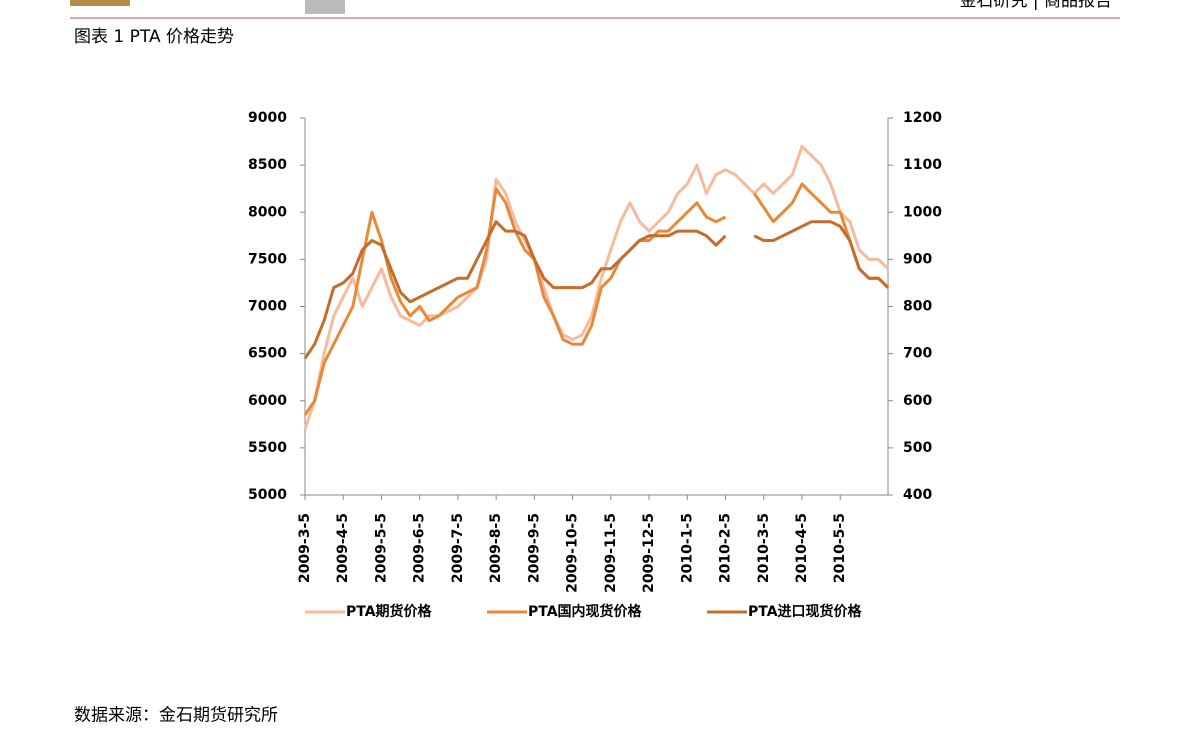 The image size is (1191, 751). Describe the element at coordinates (267, 307) in the screenshot. I see `y-tick-label: 7000` at that location.